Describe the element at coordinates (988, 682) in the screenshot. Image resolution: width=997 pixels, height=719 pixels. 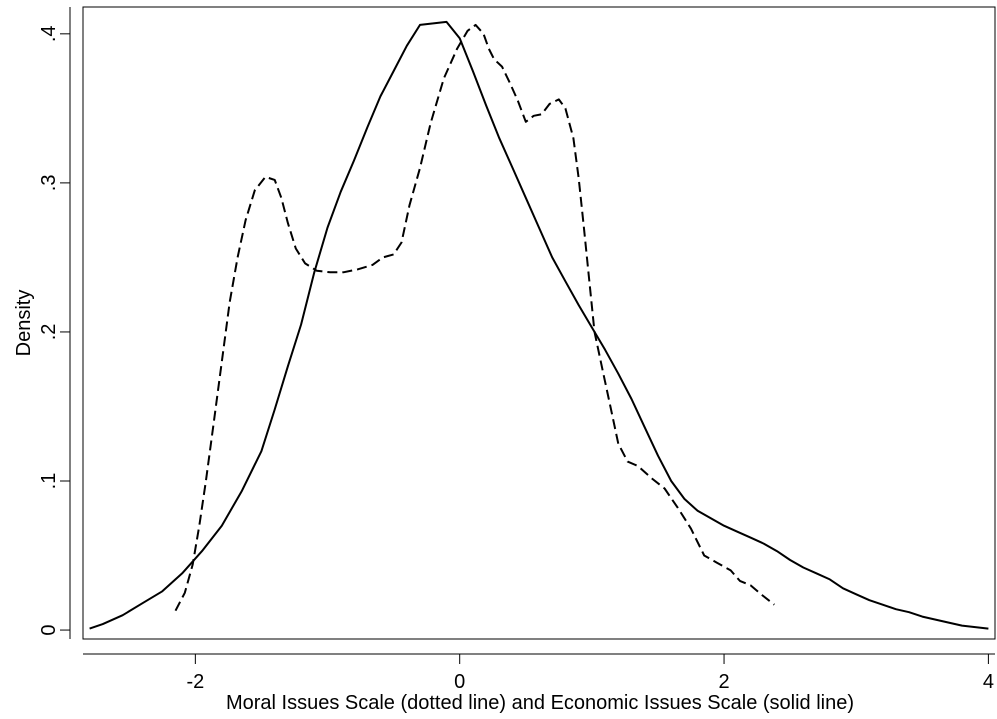
I see `x-tick-label: 4` at that location.